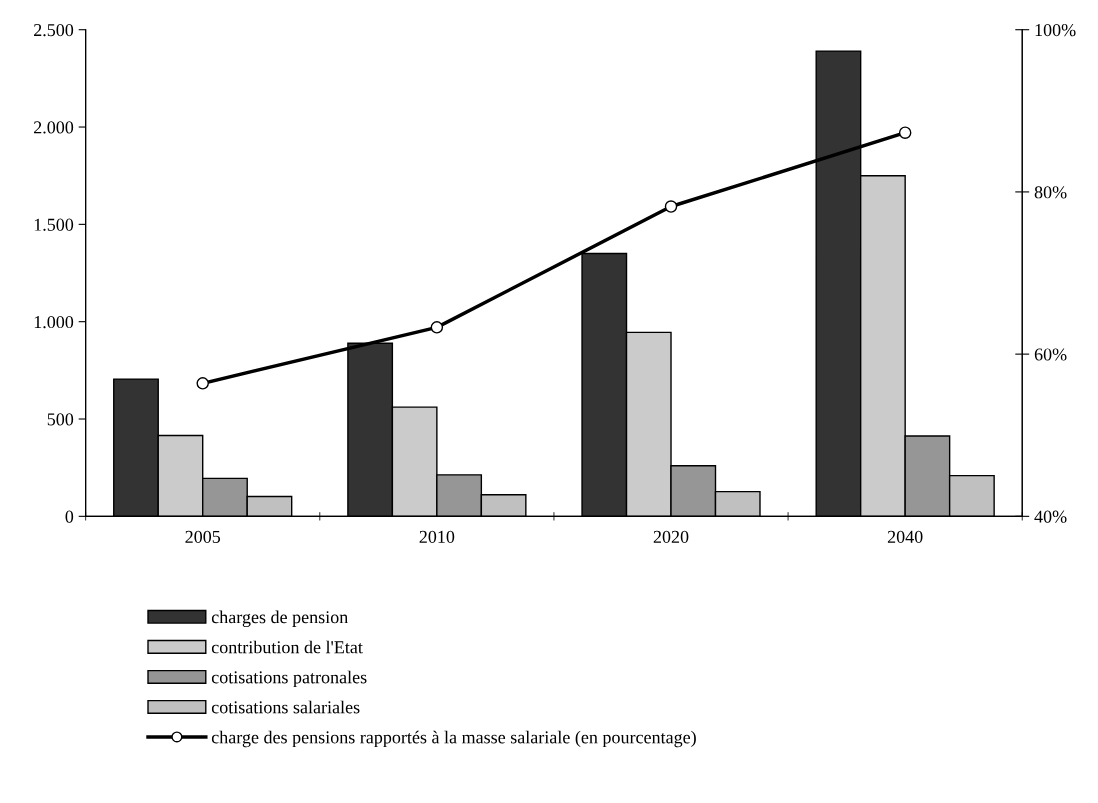 The width and height of the screenshot is (1098, 803). I want to click on x-tick-label: 2005, so click(203, 536).